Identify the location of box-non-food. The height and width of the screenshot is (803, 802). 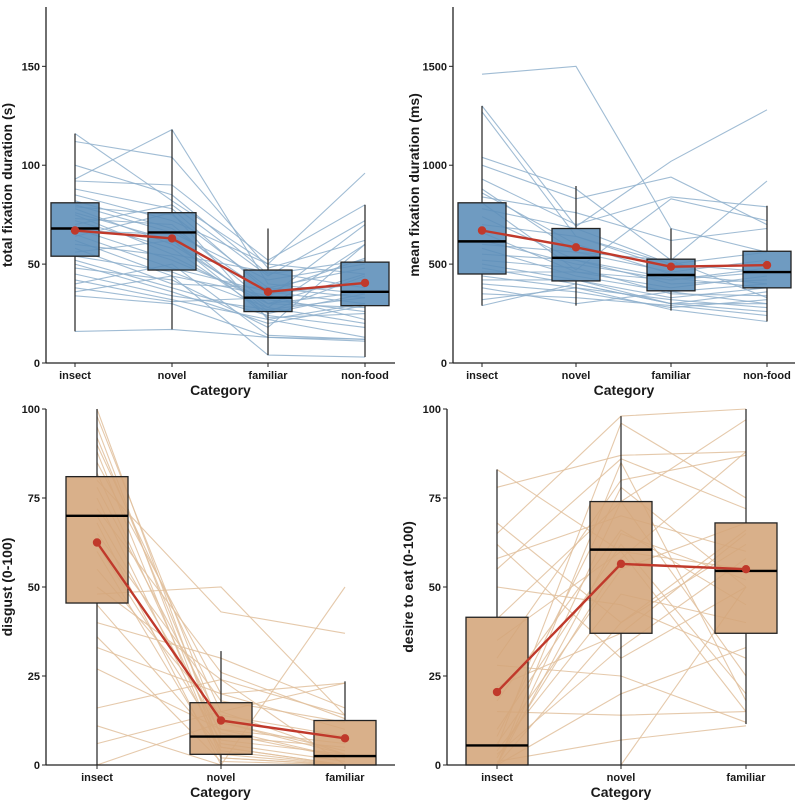
(767, 263).